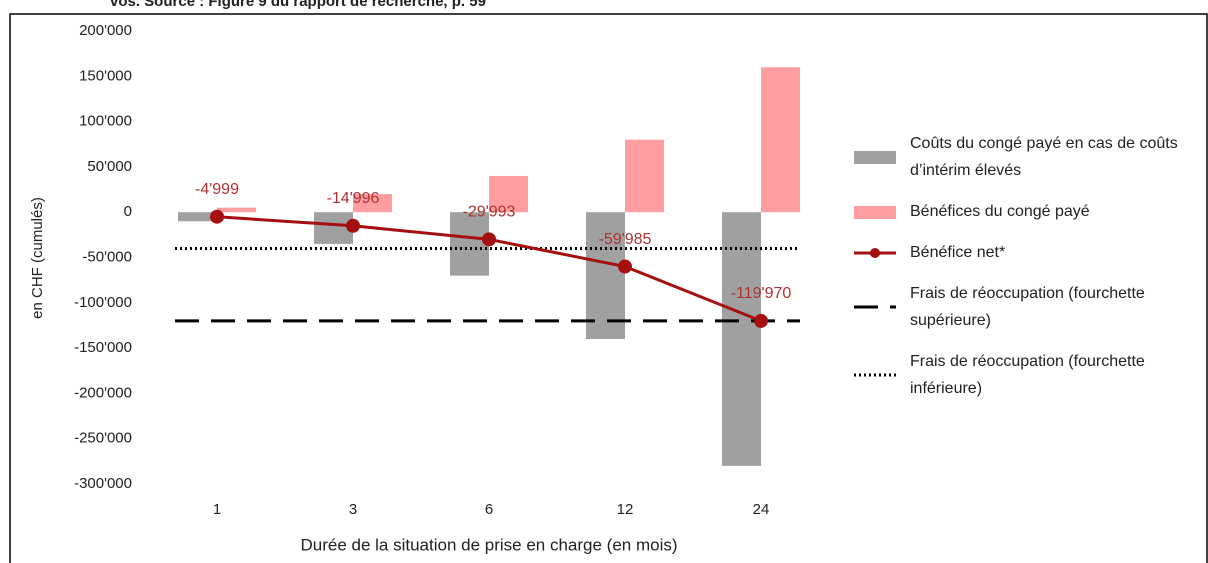 This screenshot has height=563, width=1208. I want to click on x-tick-label: 24, so click(761, 509).